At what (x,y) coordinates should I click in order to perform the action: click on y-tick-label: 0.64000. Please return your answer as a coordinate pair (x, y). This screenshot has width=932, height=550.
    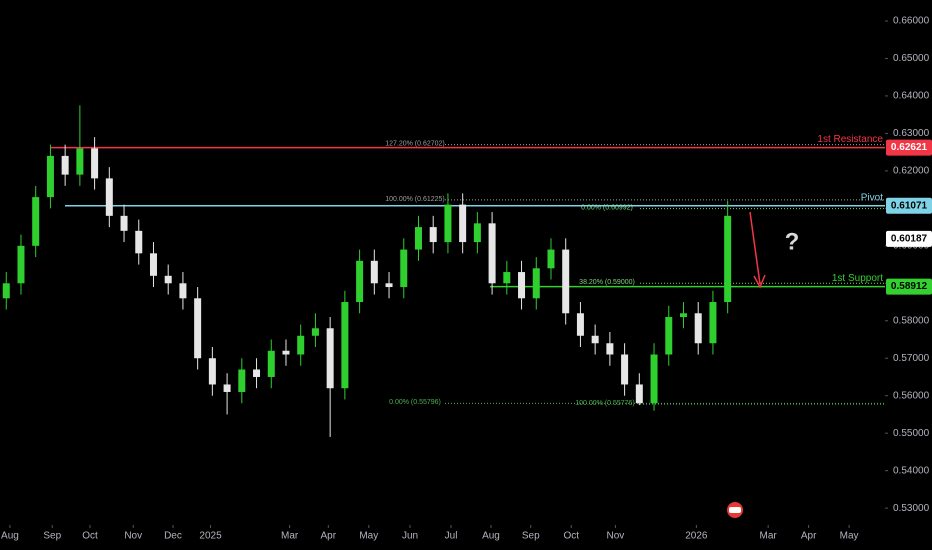
    Looking at the image, I should click on (911, 96).